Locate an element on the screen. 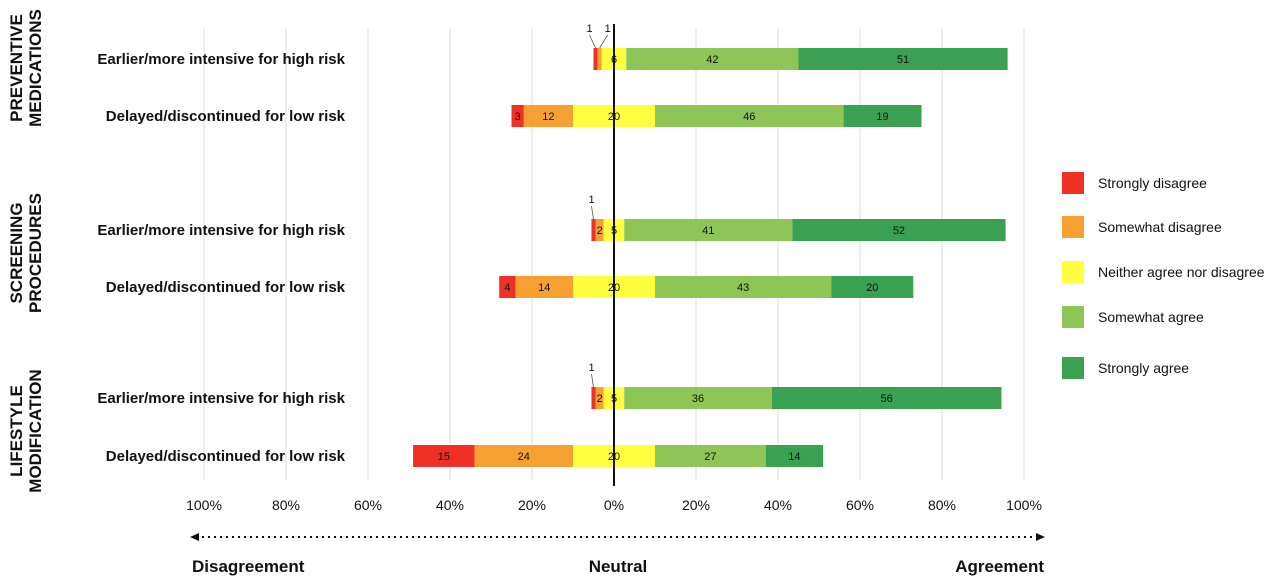  segment-value-label: 24 is located at coordinates (524, 457).